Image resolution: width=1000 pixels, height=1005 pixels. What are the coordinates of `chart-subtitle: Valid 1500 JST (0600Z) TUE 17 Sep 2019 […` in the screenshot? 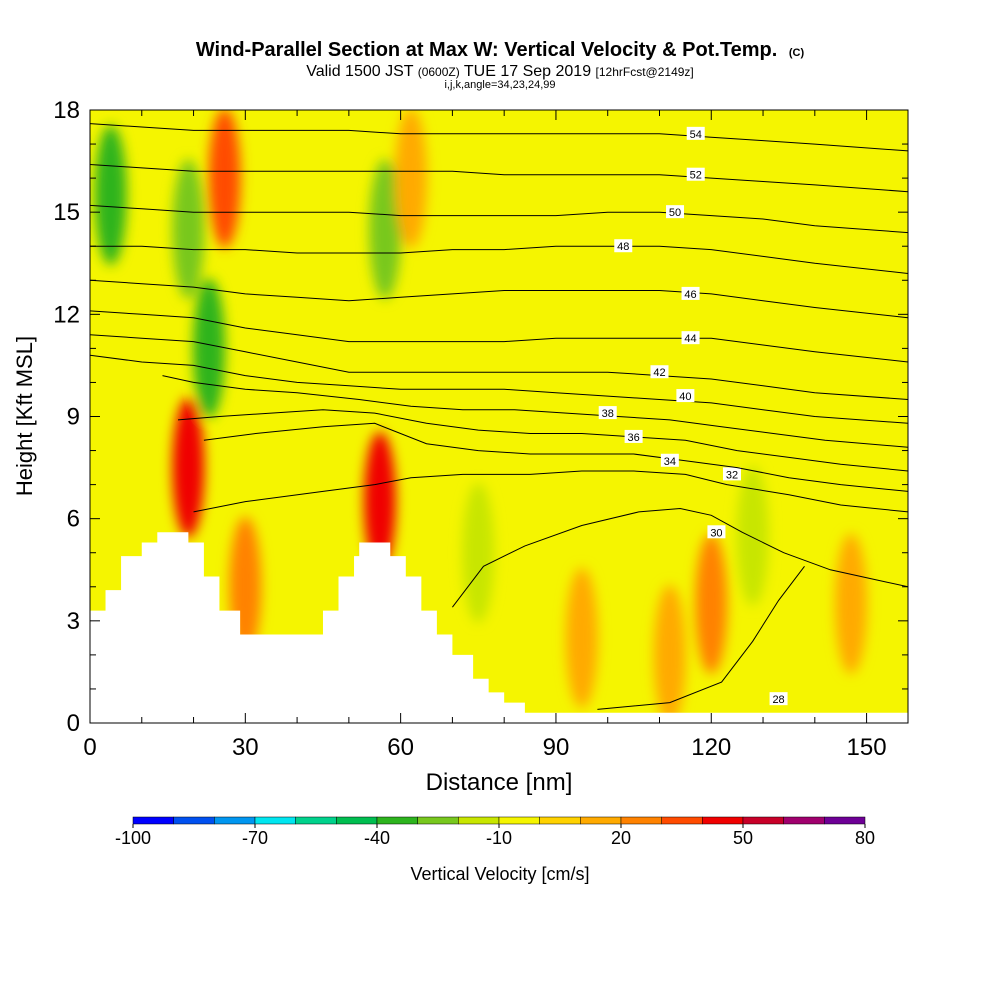 It's located at (500, 71).